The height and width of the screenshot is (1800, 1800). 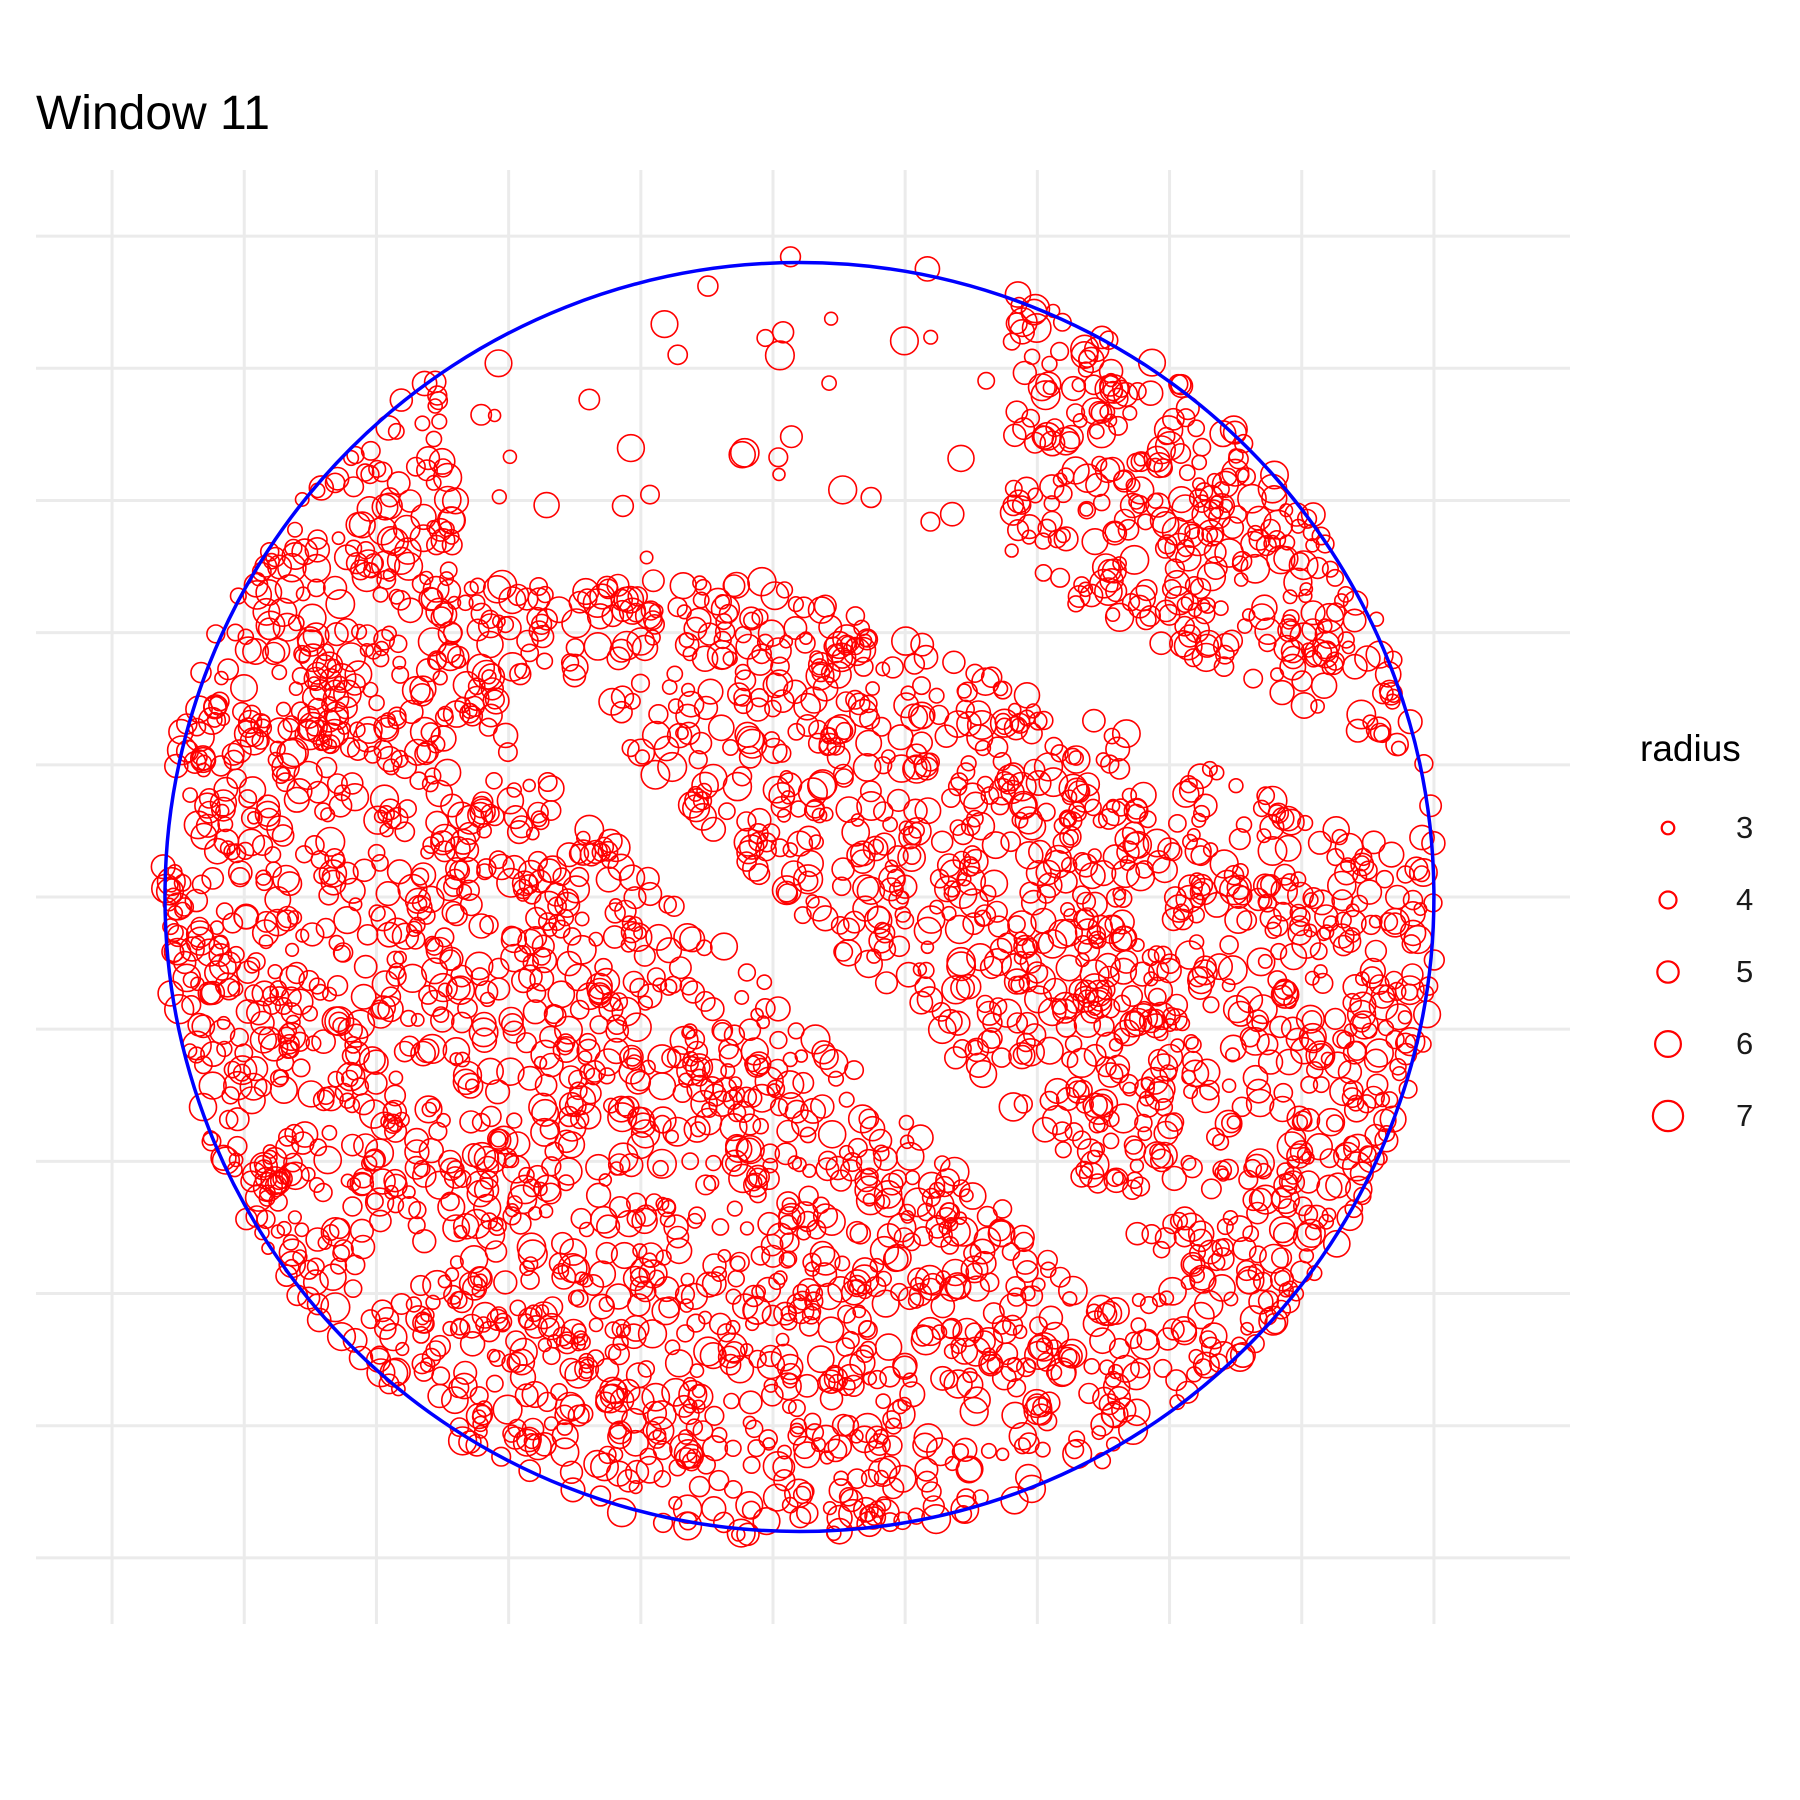 What do you see at coordinates (153, 113) in the screenshot?
I see `chart-title: Window 11` at bounding box center [153, 113].